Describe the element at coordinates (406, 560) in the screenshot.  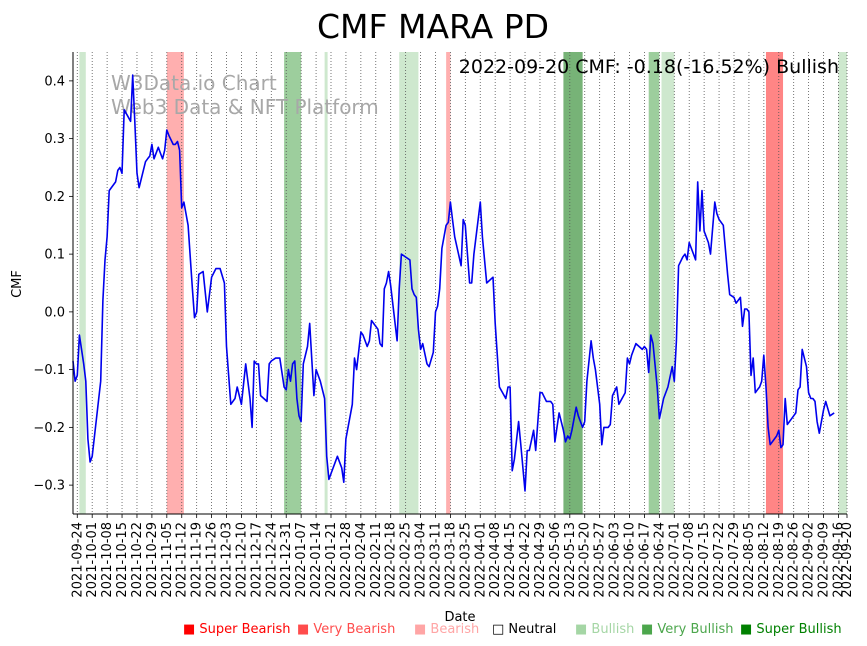
I see `x-tick-label: 2022-02-25` at that location.